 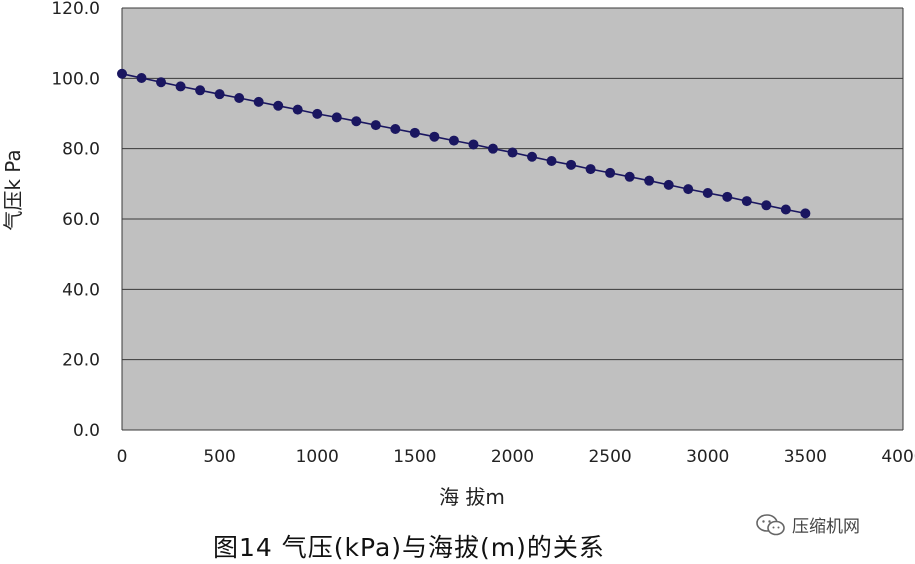 I want to click on wechat-icon, so click(x=770, y=524).